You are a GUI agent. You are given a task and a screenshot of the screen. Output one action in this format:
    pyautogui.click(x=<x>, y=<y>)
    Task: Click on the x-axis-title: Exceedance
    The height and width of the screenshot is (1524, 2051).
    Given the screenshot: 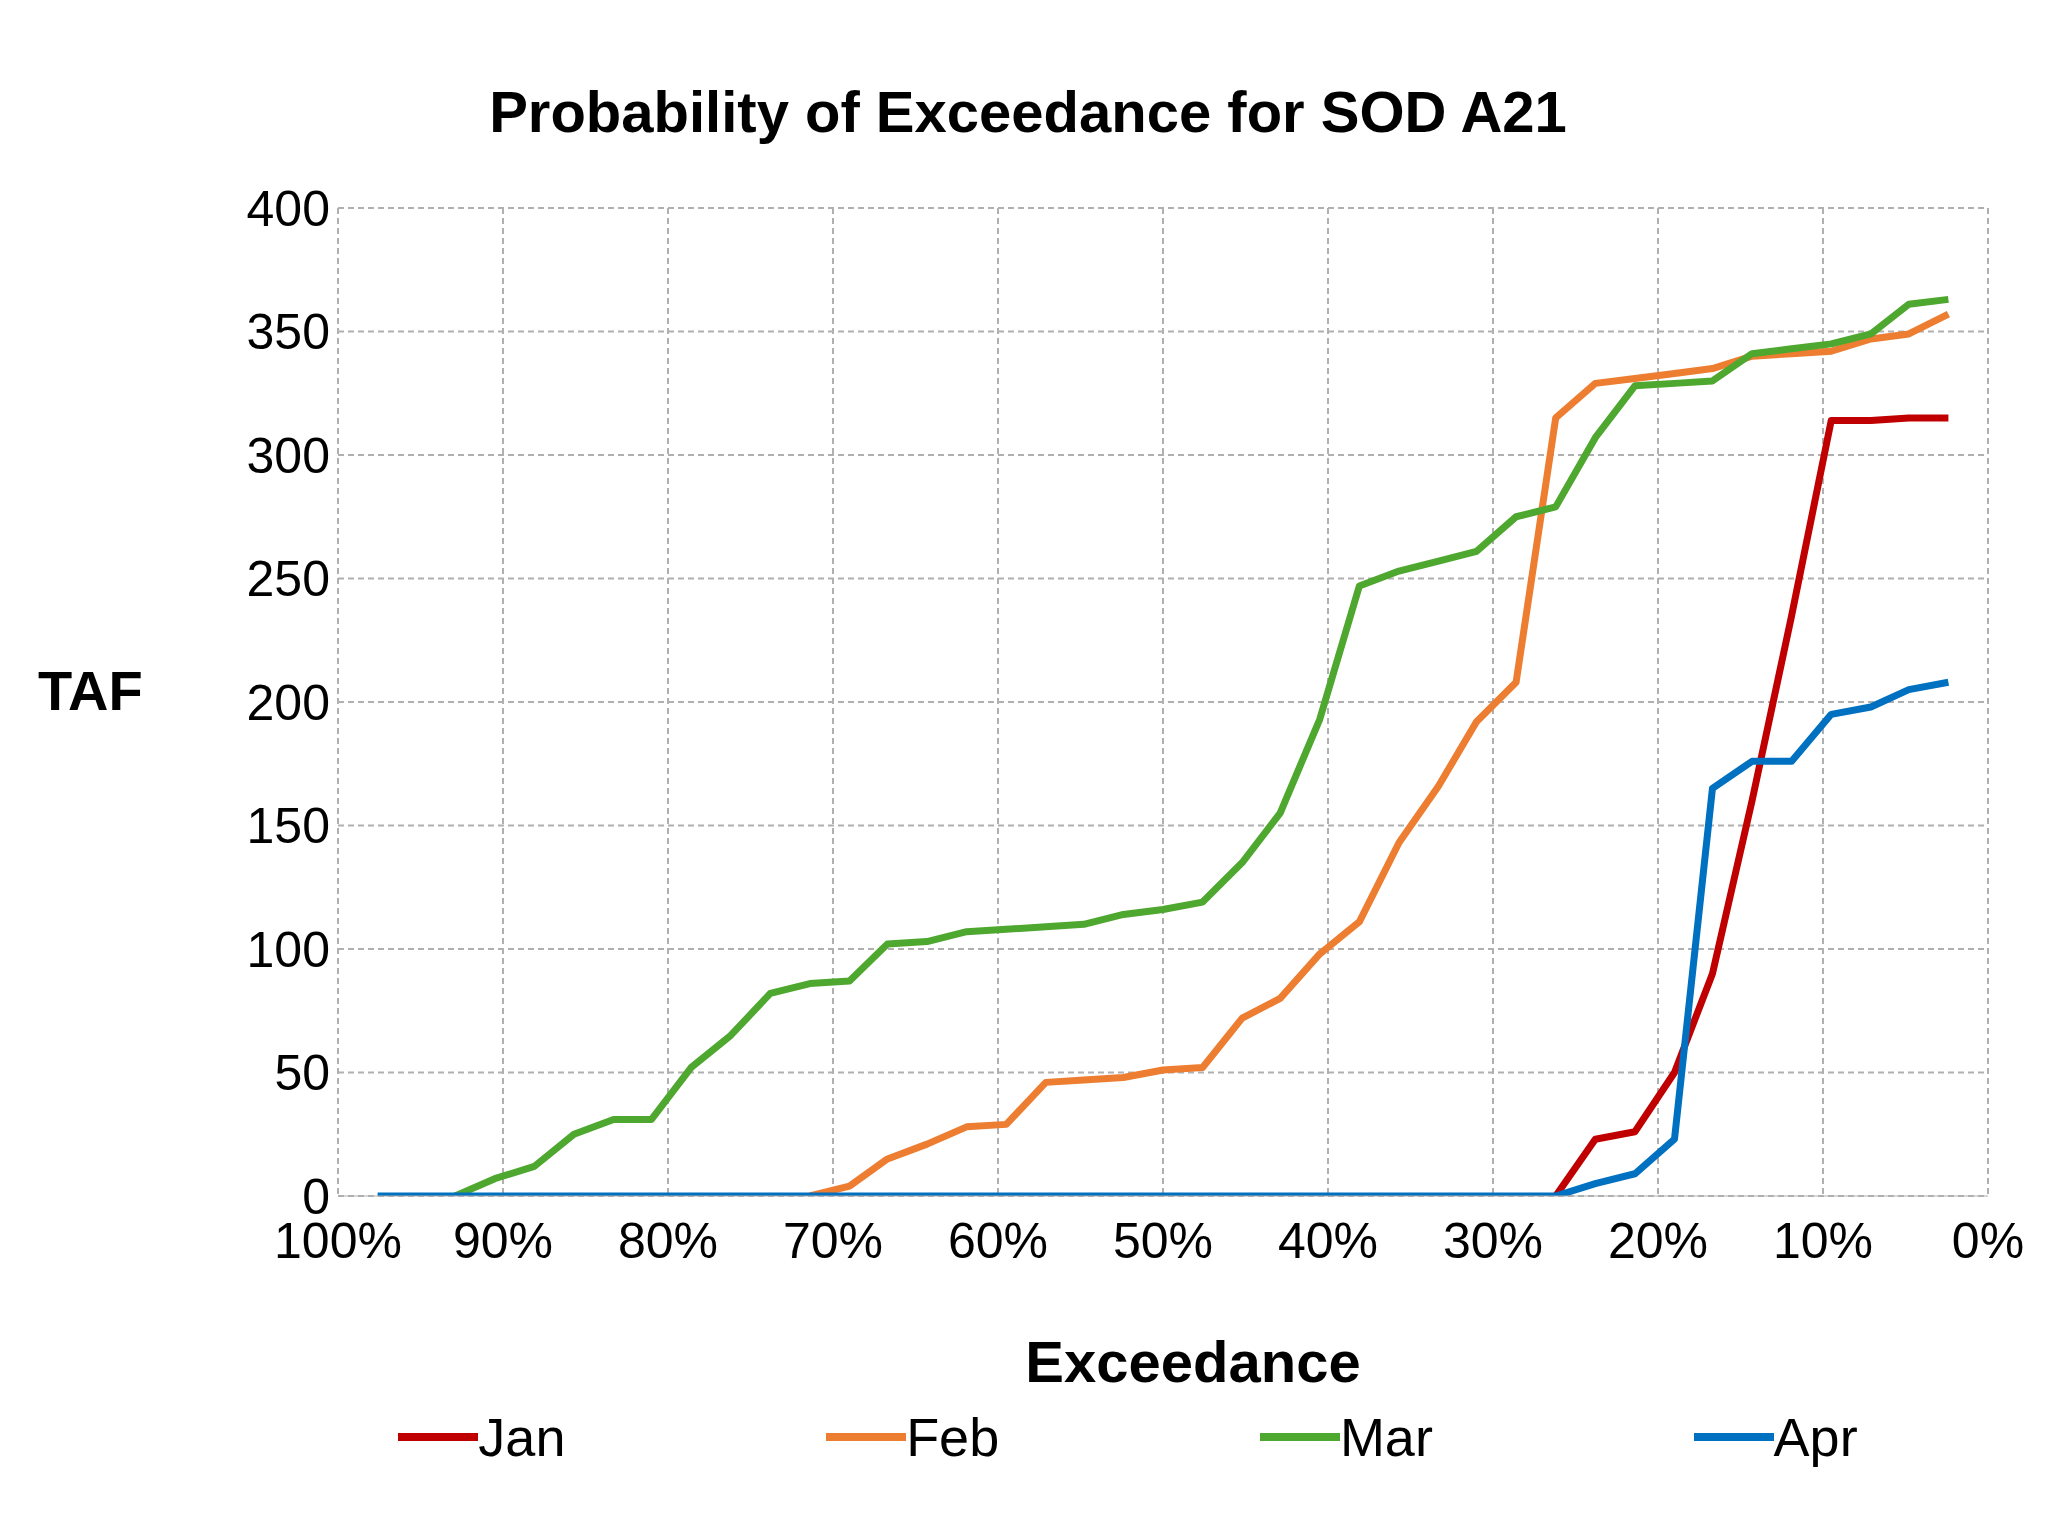 What is the action you would take?
    pyautogui.click(x=1193, y=1361)
    